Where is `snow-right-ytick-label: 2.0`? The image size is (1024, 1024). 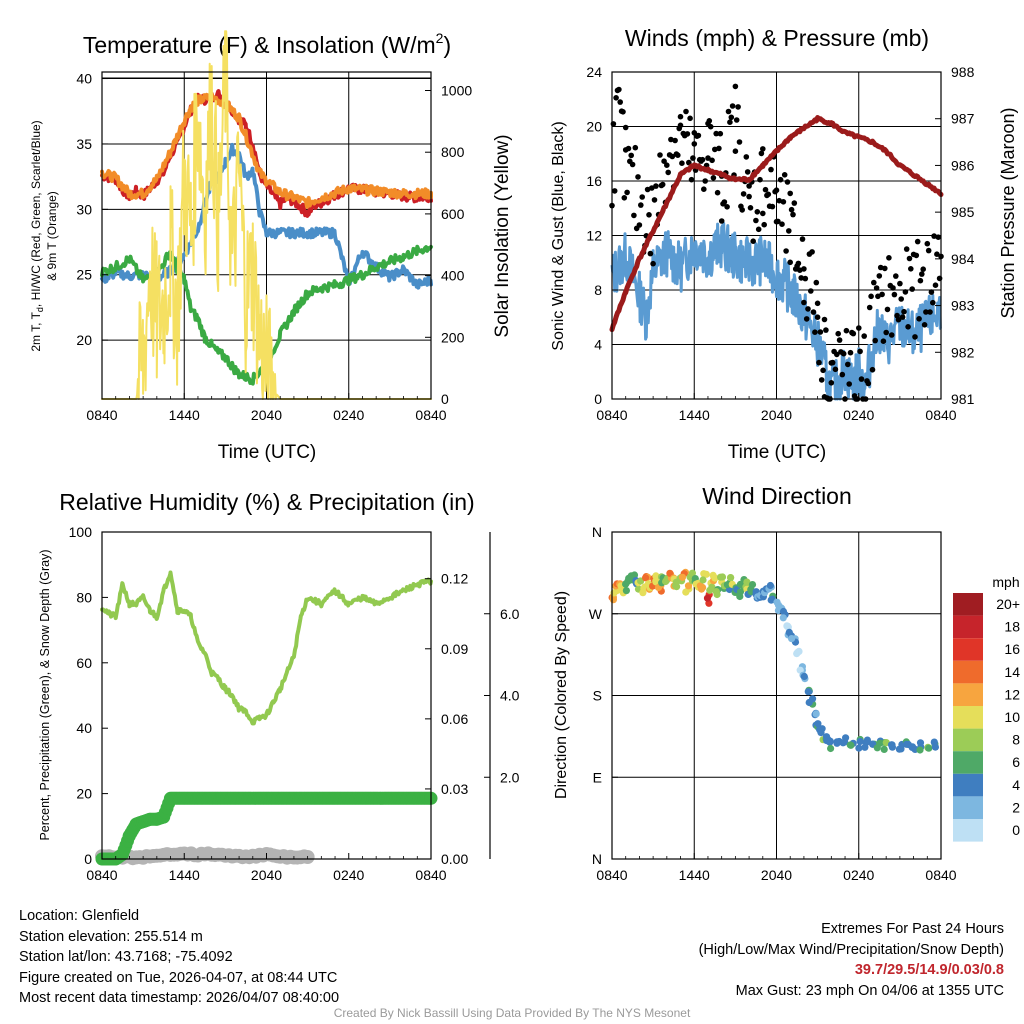
snow-right-ytick-label: 2.0 is located at coordinates (510, 777).